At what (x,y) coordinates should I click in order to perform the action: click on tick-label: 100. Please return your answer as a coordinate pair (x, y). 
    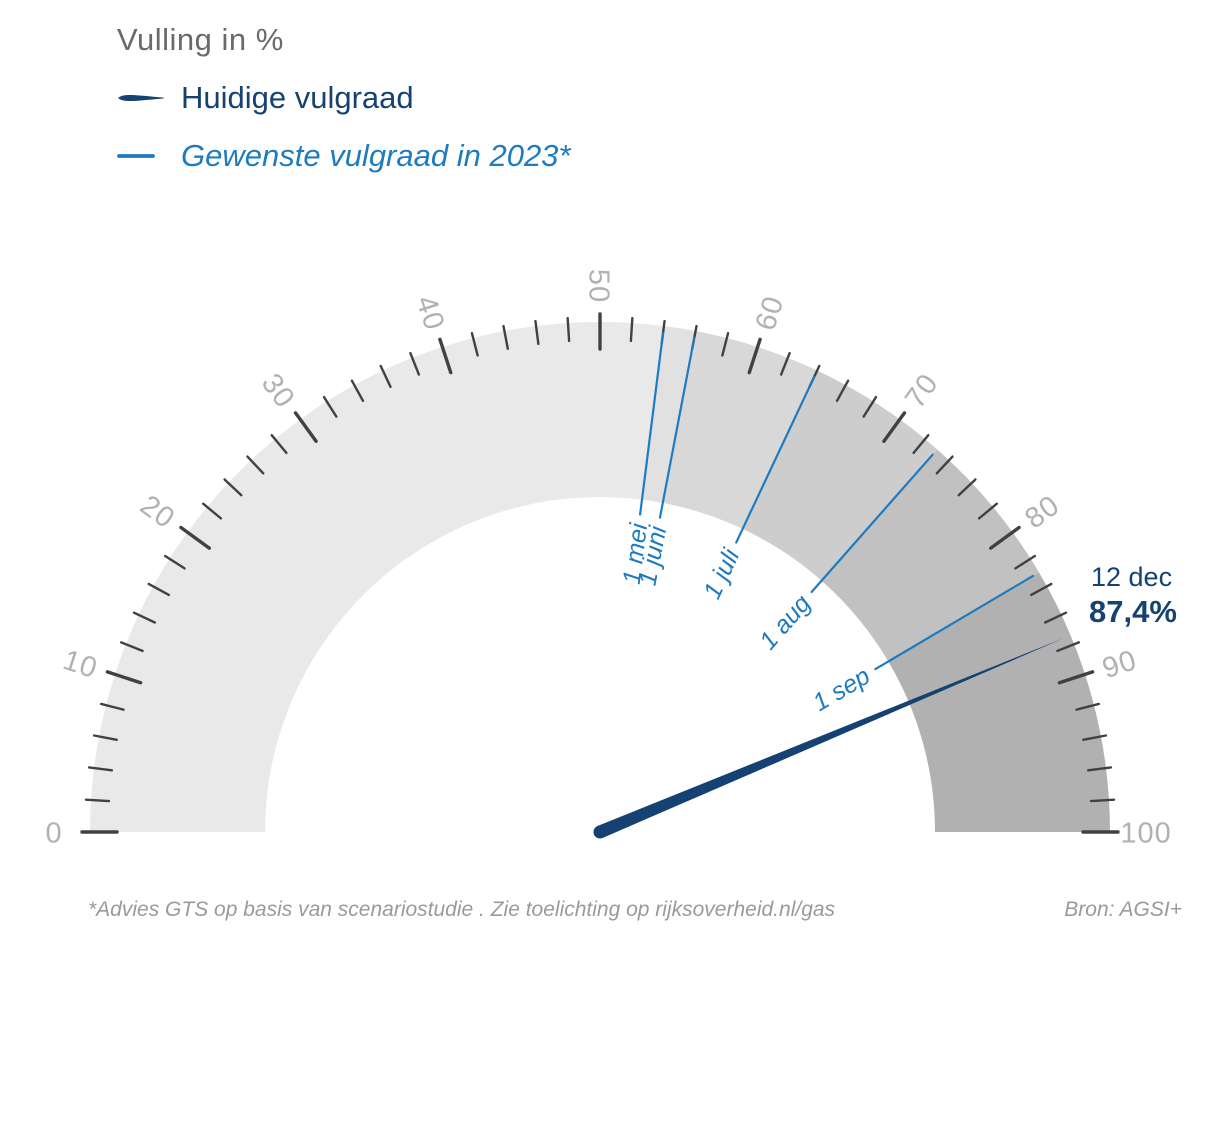
    Looking at the image, I should click on (1145, 833).